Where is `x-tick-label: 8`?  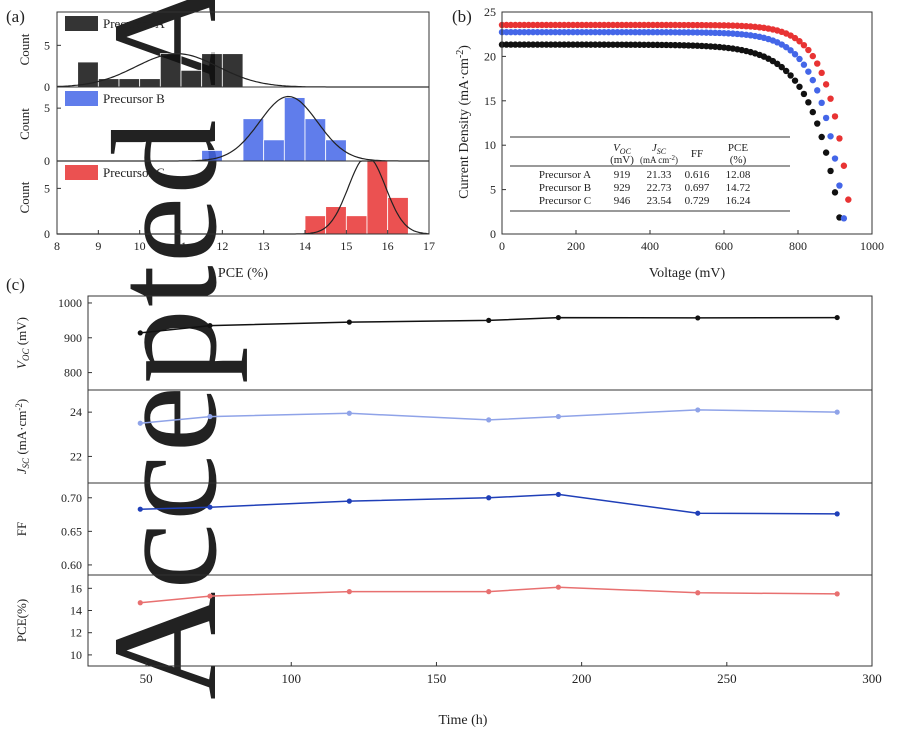
x-tick-label: 8 is located at coordinates (57, 246).